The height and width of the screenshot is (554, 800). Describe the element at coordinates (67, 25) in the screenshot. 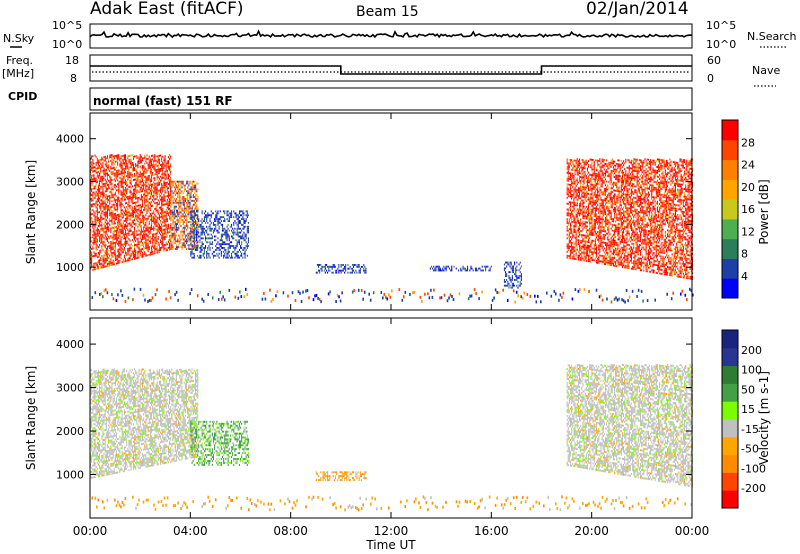

I see `noise-left-tick-top: 10^5` at that location.